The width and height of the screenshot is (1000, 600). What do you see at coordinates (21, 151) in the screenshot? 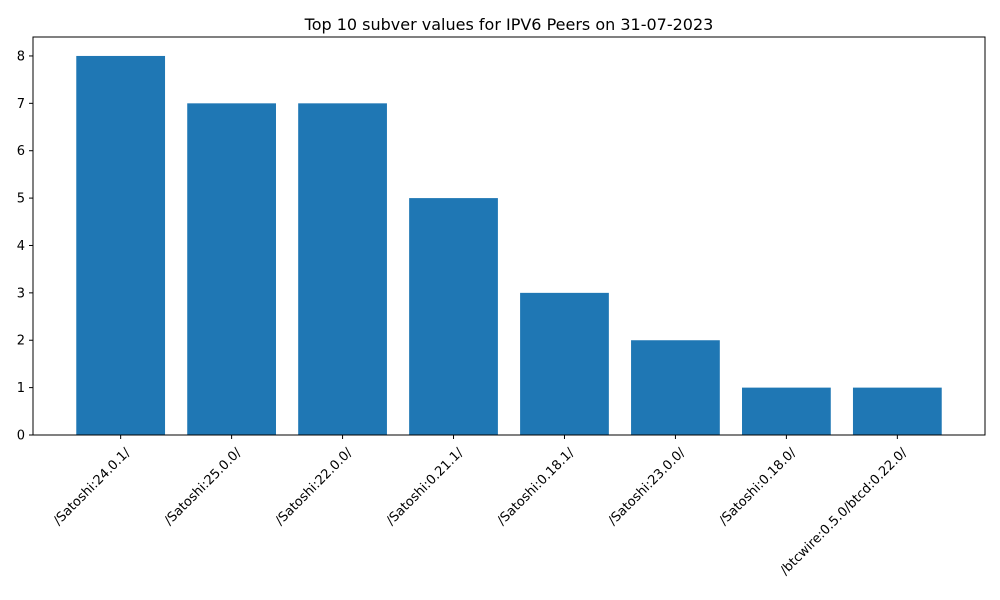
I see `y-tick-label: 6` at bounding box center [21, 151].